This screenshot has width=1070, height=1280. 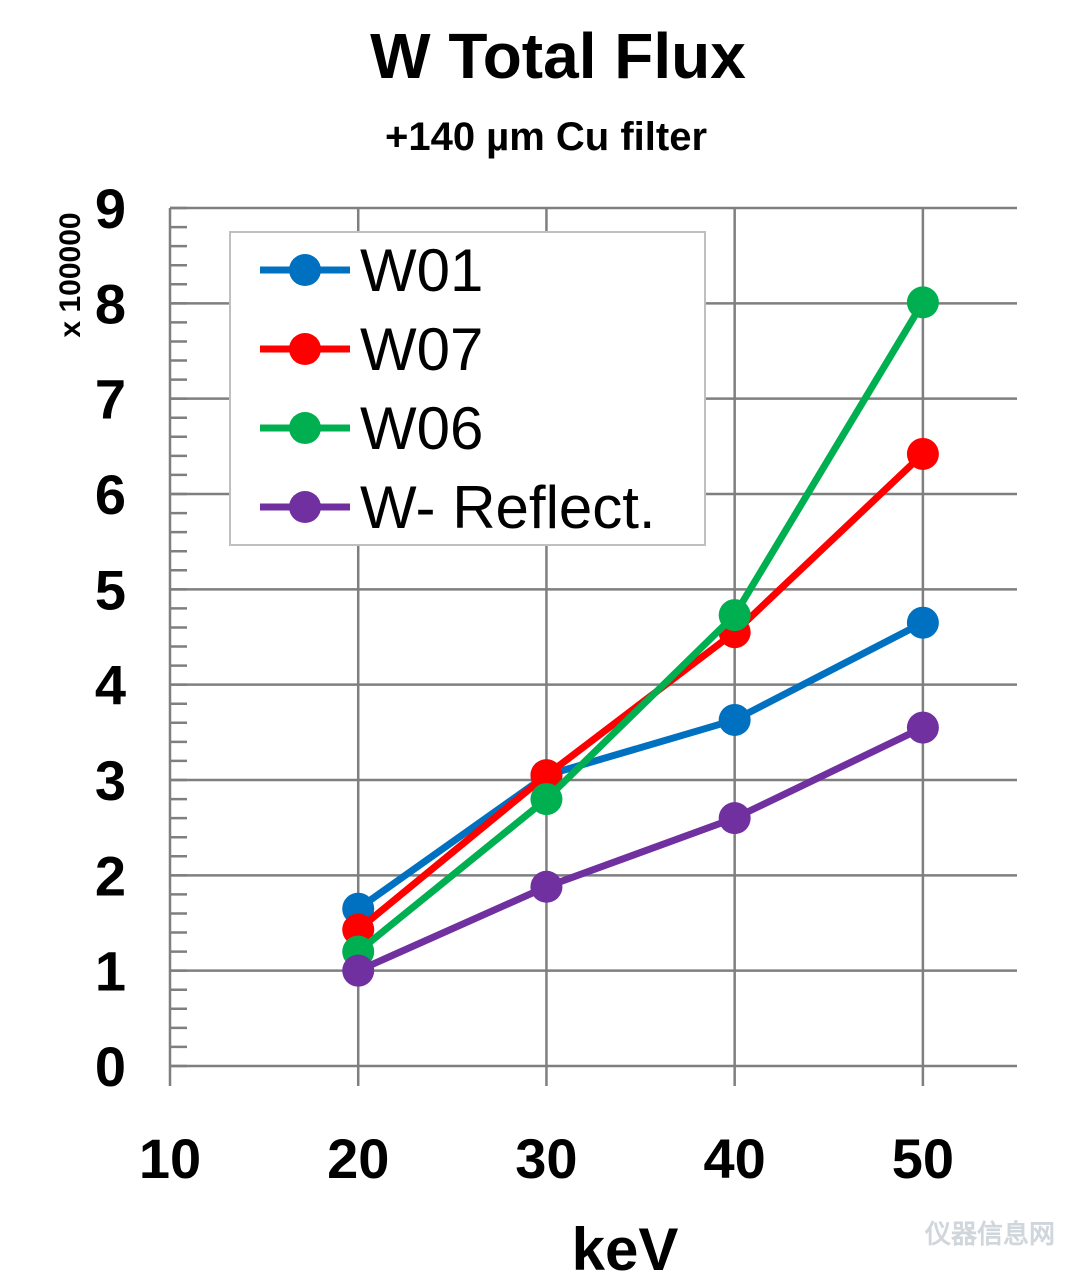 I want to click on chart-subtitle: +140 µm Cu filter, so click(x=546, y=137).